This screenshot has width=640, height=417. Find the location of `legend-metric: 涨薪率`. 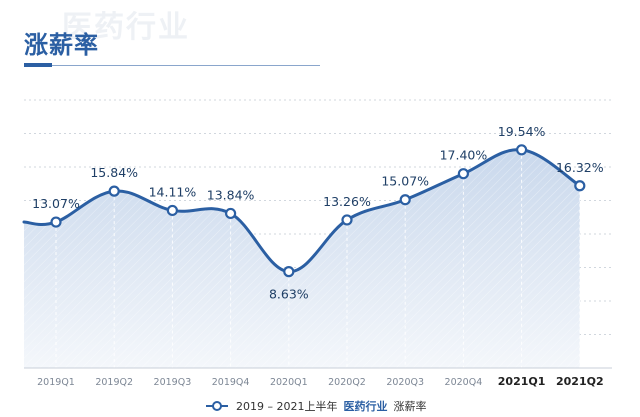

legend-metric: 涨薪率 is located at coordinates (410, 406).